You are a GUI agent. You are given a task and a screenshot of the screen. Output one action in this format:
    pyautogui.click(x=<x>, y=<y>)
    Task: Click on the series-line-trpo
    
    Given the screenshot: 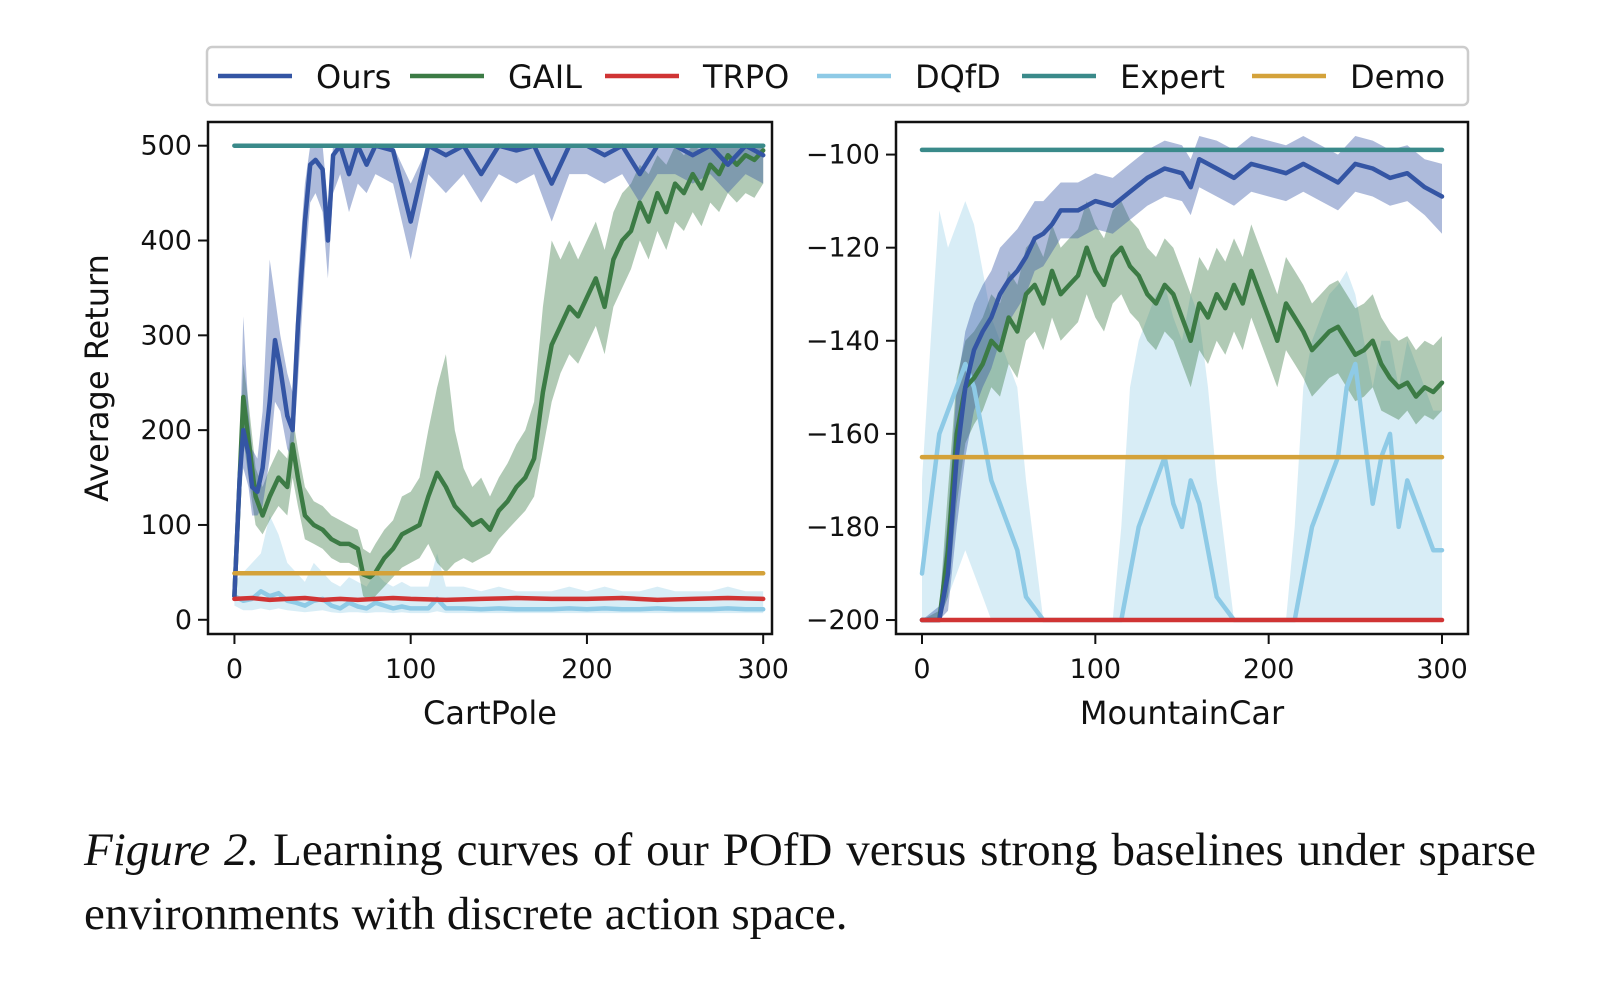 What is the action you would take?
    pyautogui.click(x=499, y=599)
    